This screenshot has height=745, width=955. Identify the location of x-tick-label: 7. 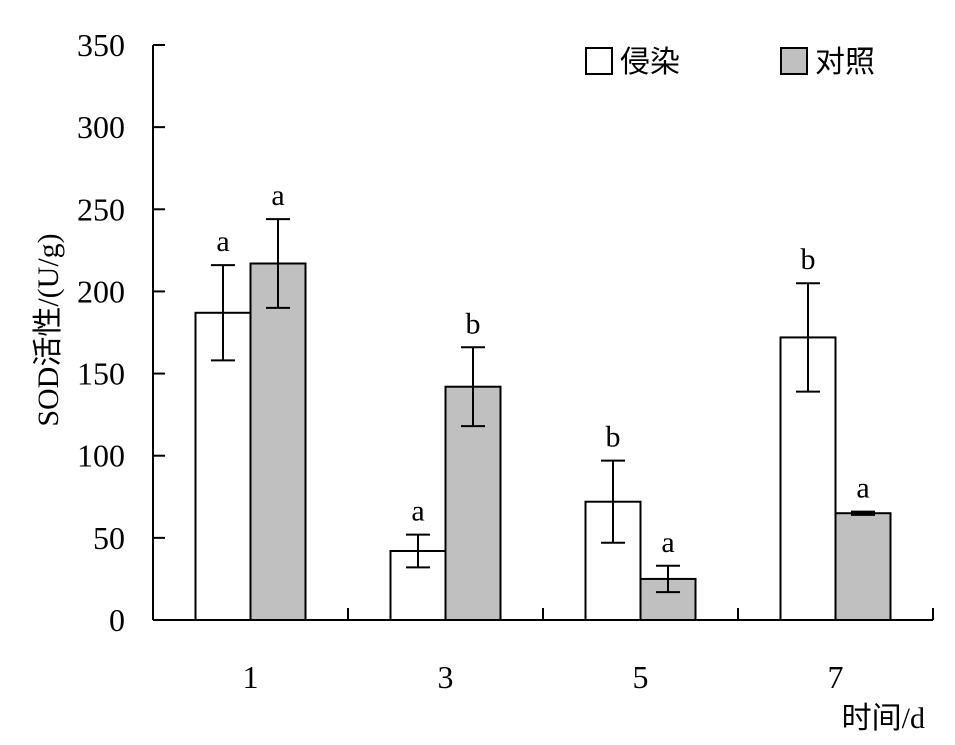
(836, 677).